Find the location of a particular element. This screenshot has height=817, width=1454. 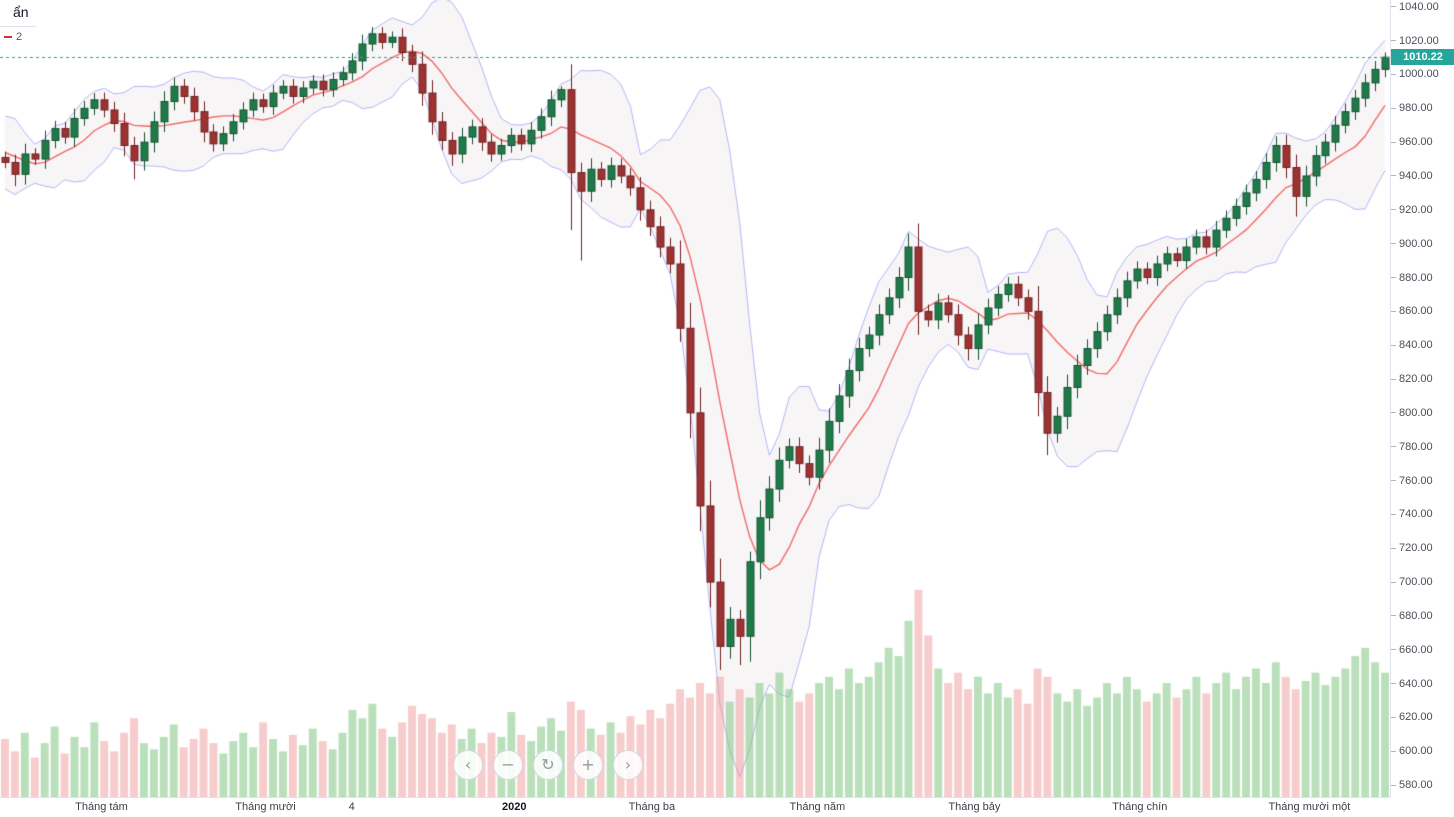

zoom-out-button: − is located at coordinates (508, 765).